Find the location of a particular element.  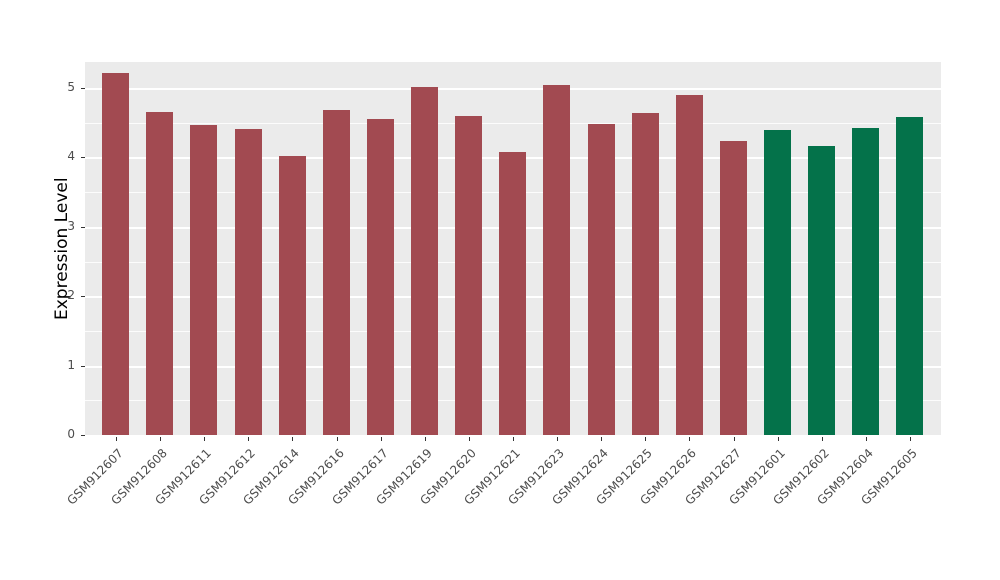

bar-GSM912621 is located at coordinates (512, 293).